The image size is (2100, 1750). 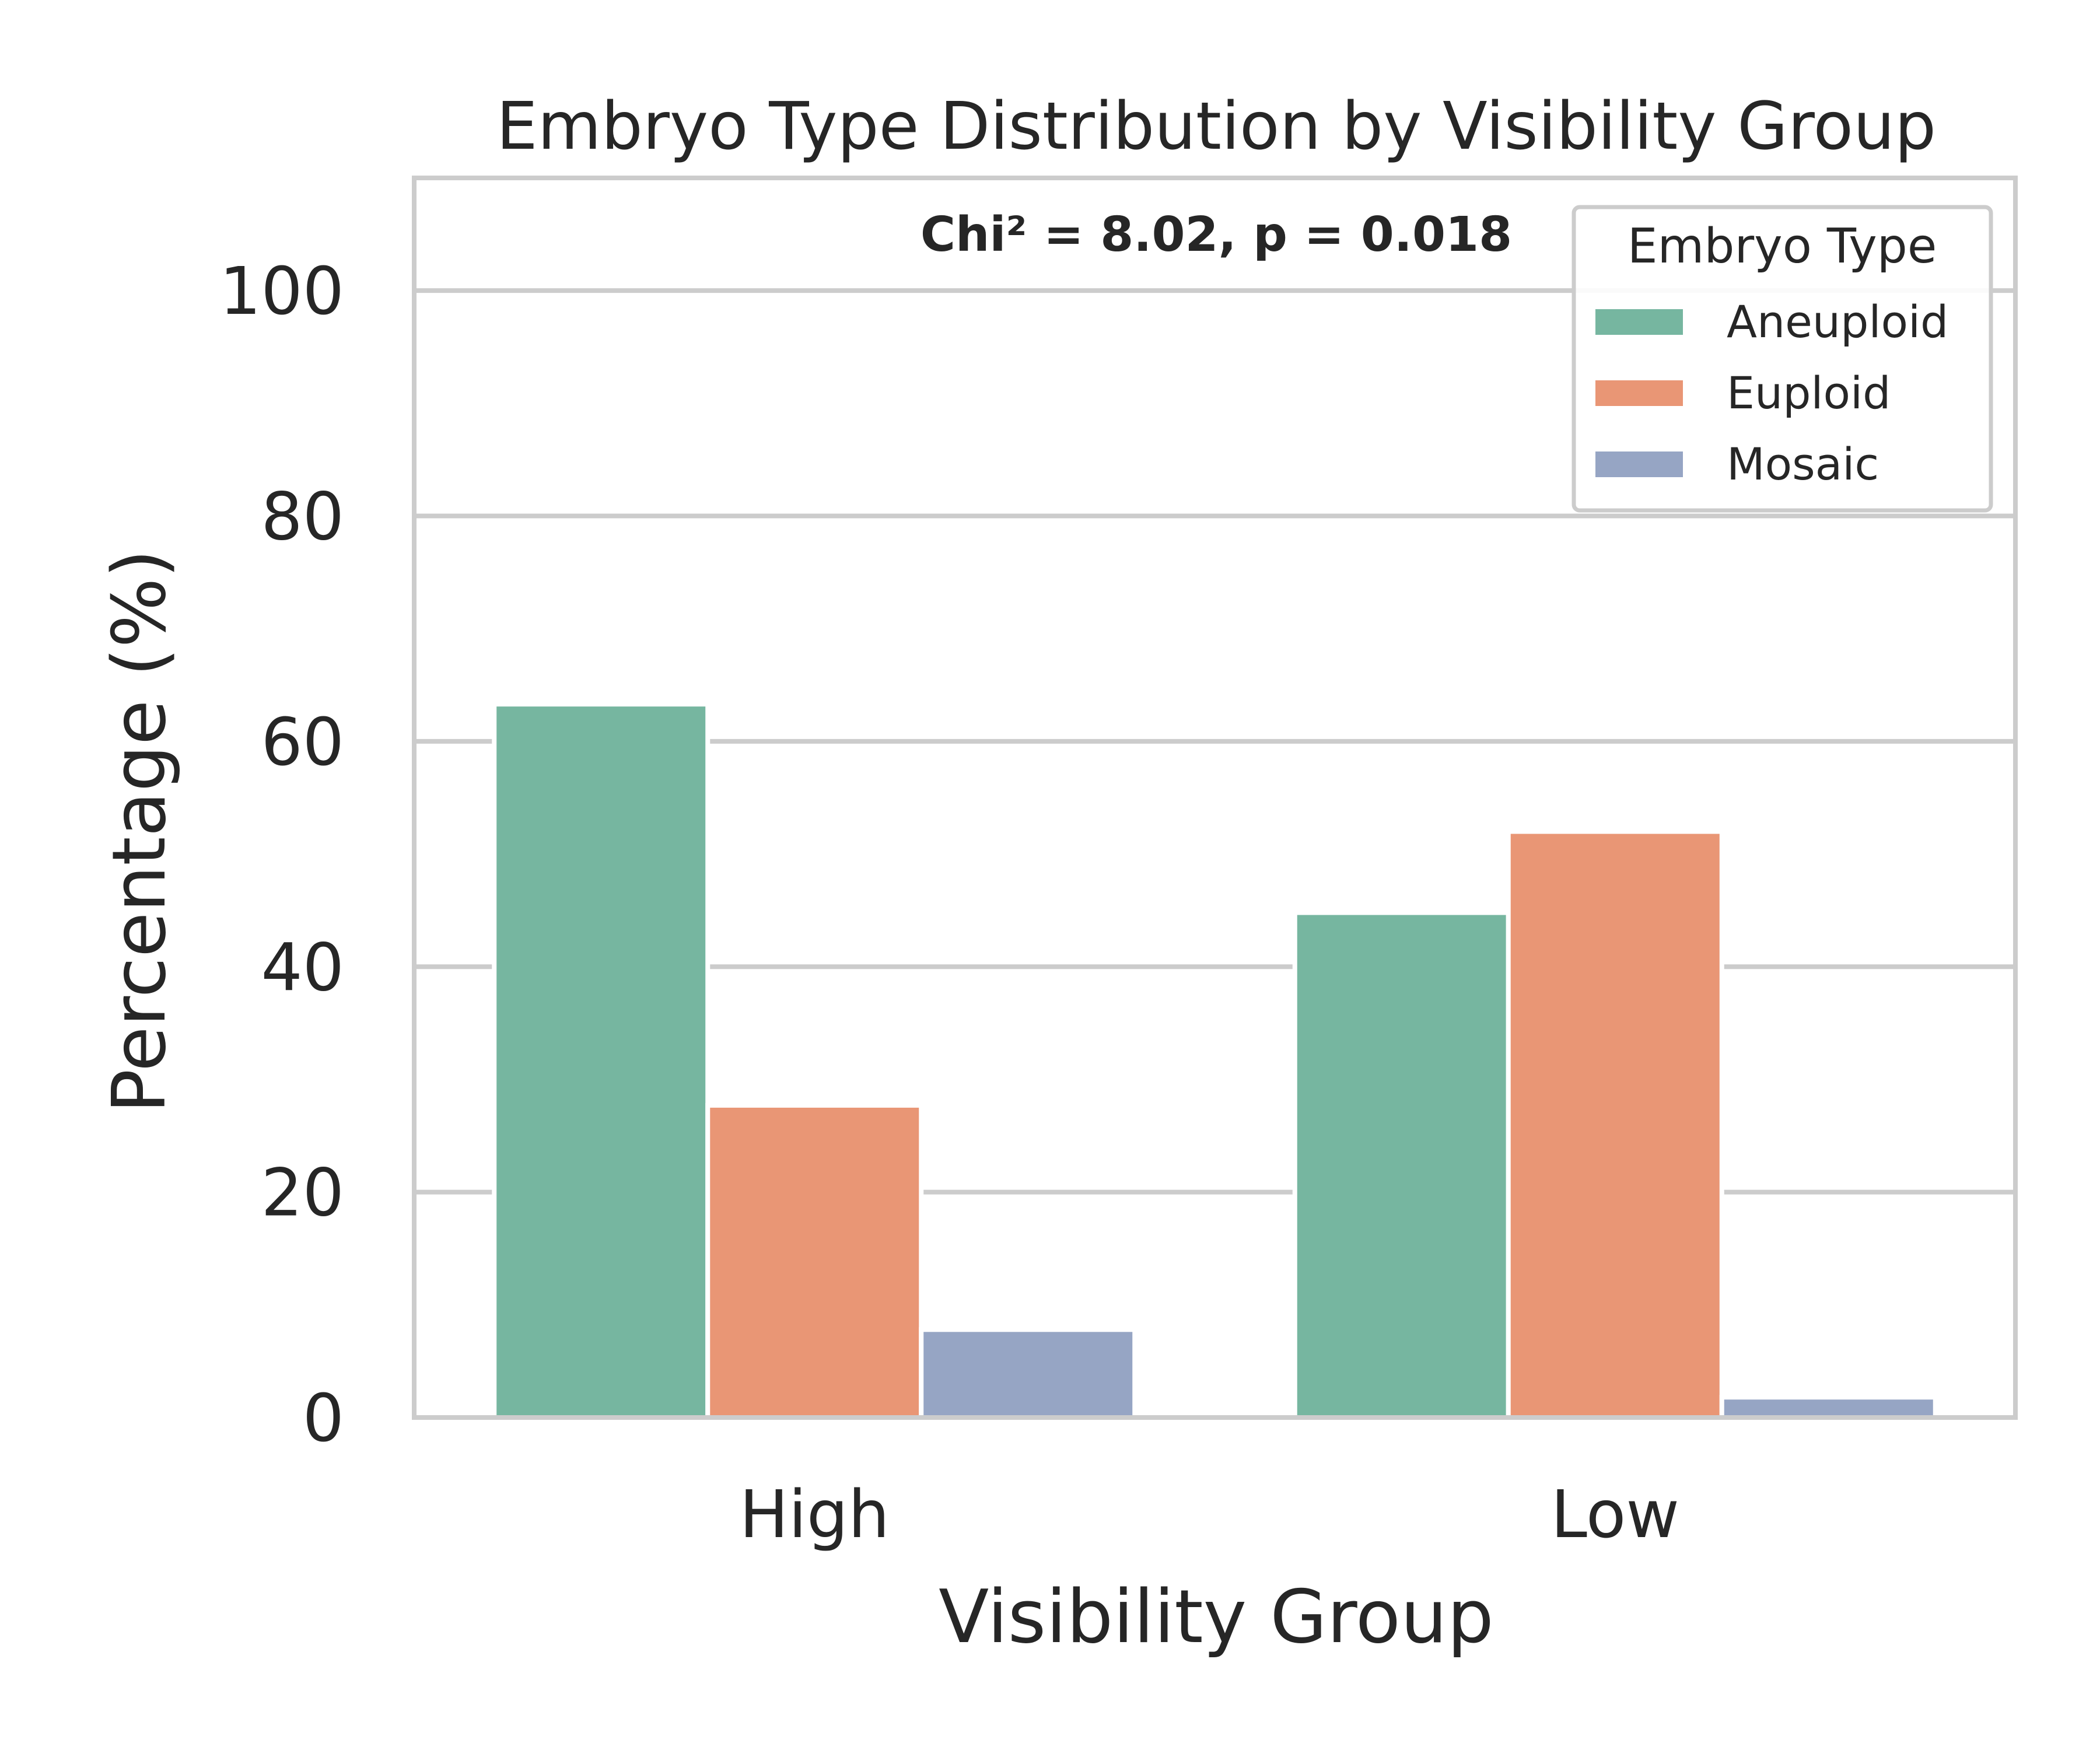 What do you see at coordinates (281, 855) in the screenshot?
I see `y-tick-labels: 0 20 40 60 80 100` at bounding box center [281, 855].